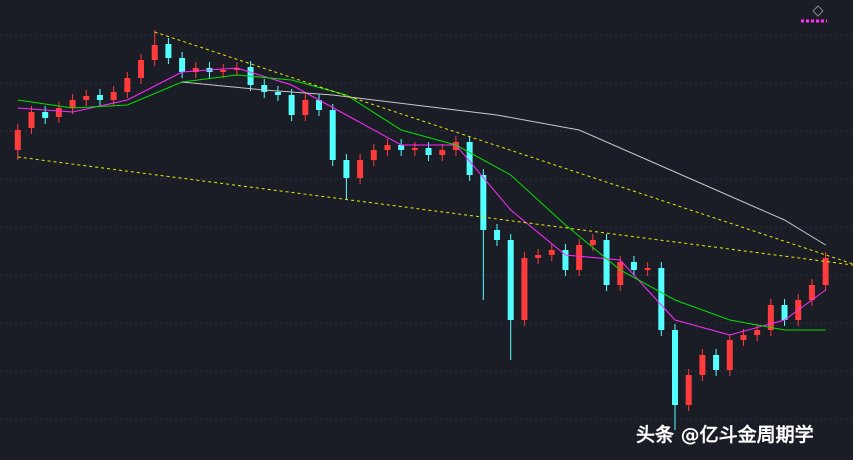  What do you see at coordinates (818, 11) in the screenshot?
I see `diamond-icon` at bounding box center [818, 11].